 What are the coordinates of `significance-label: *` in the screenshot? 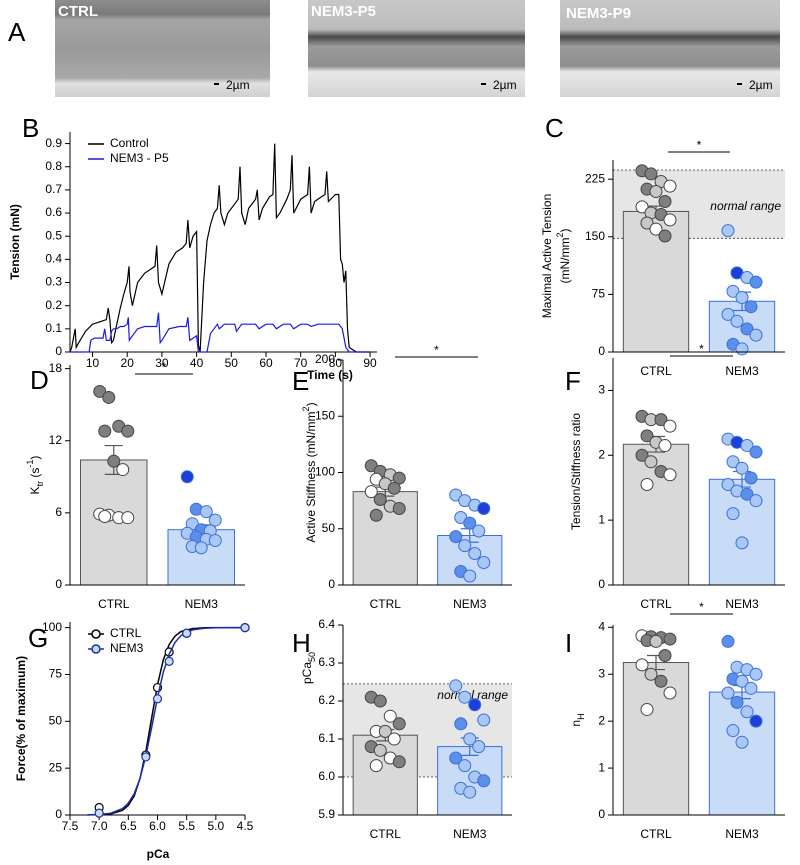 It's located at (701, 349).